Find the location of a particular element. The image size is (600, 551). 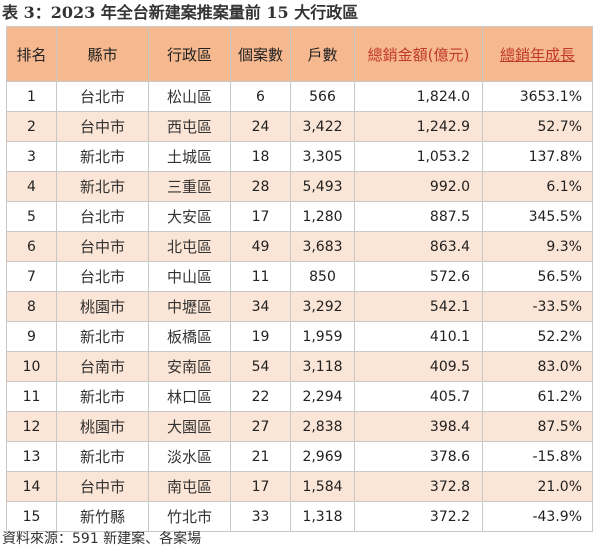

table-row: 14 台中市 南屯區 17 1,584 372.8 21.0% is located at coordinates (299, 486).